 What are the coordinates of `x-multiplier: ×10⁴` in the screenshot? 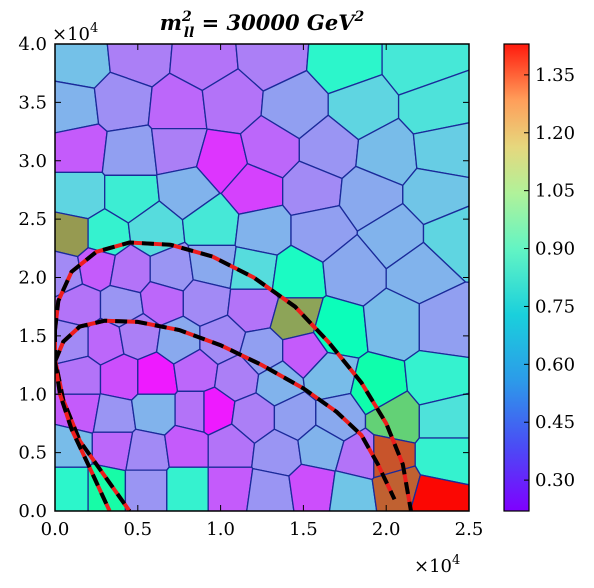 It's located at (437, 565).